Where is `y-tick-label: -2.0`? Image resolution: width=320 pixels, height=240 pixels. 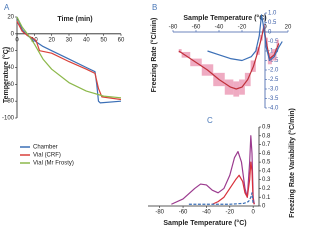
y-tick-label: -2.0 is located at coordinates (273, 71).